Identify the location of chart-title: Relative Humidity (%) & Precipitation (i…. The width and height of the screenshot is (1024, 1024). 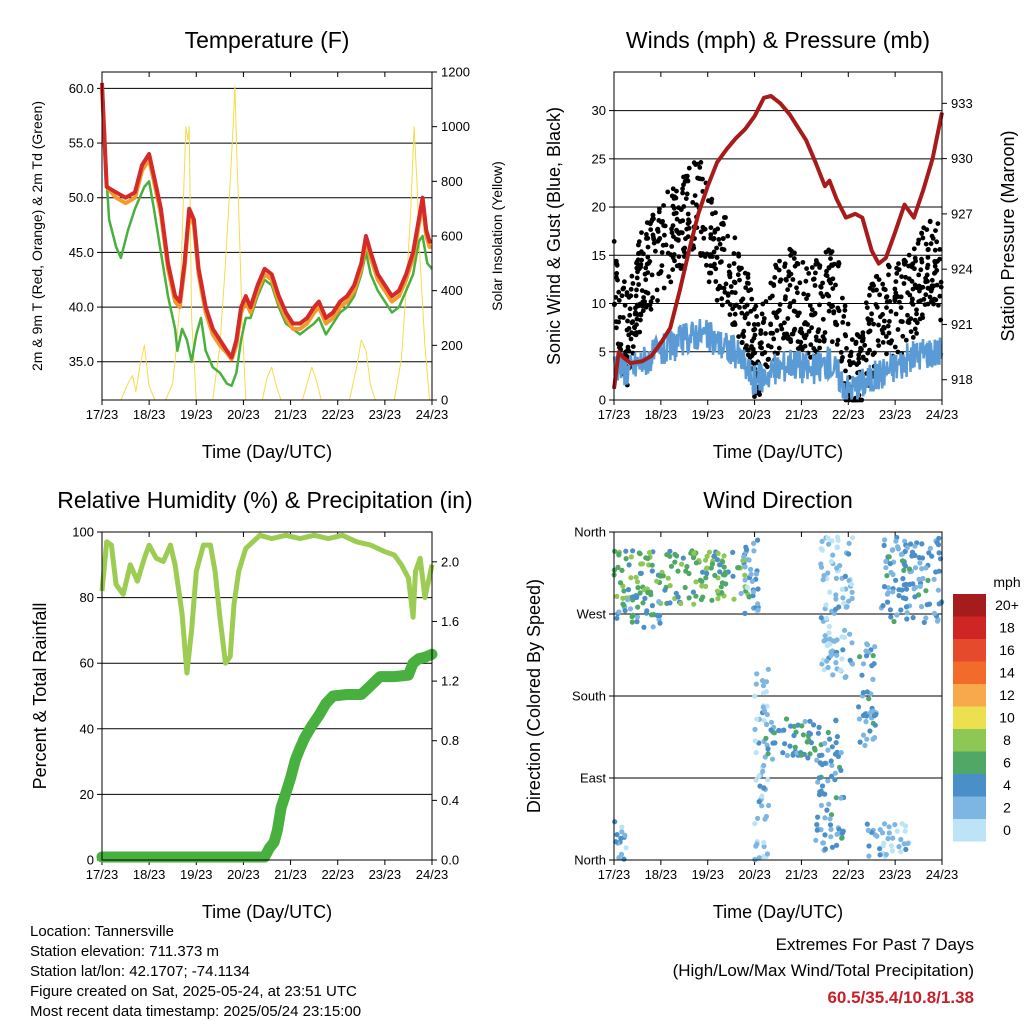
(264, 500).